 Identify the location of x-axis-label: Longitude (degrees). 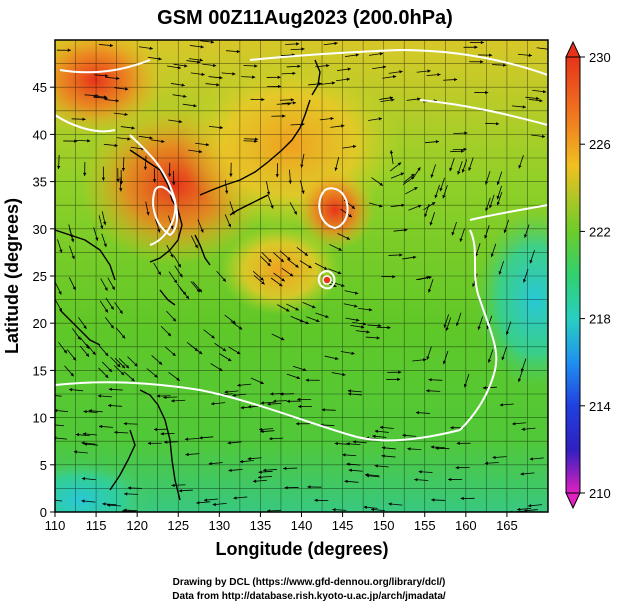
(301, 549).